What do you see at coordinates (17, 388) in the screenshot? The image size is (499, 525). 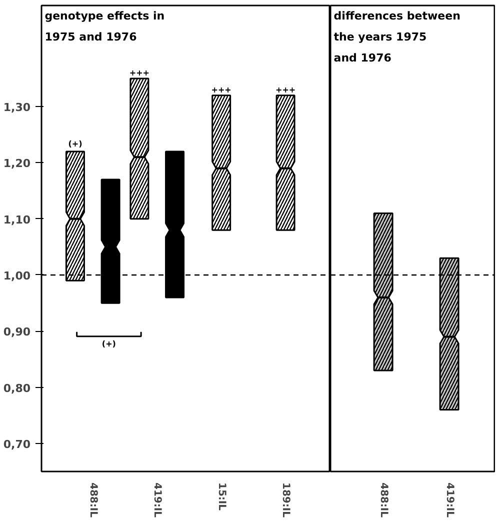 I see `y-tick-label: 0,80` at bounding box center [17, 388].